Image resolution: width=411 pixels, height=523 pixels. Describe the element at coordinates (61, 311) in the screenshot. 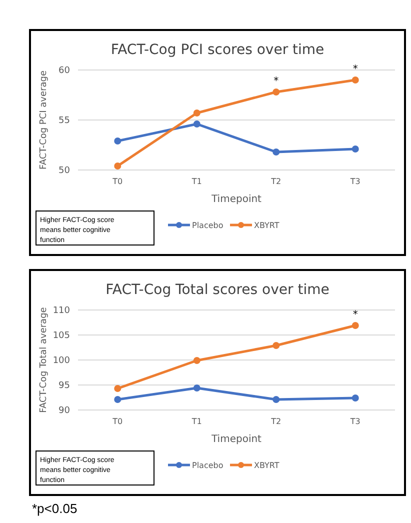

I see `y-tick-label: 110` at that location.